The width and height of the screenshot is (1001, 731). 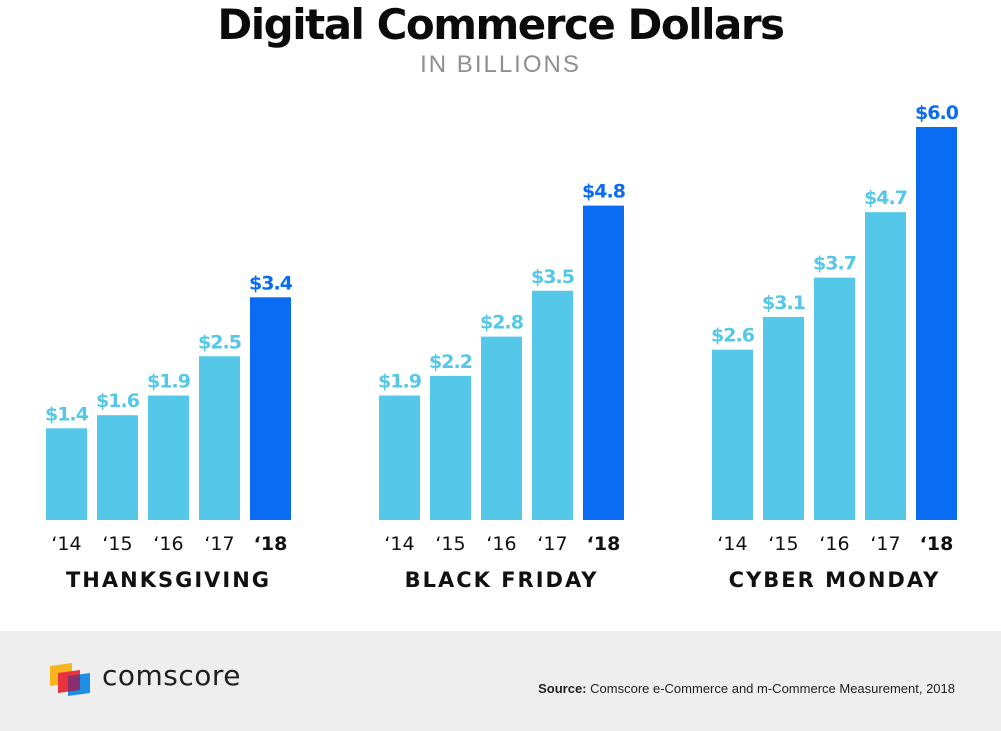 What do you see at coordinates (552, 277) in the screenshot?
I see `bar-value-label: $3.5` at bounding box center [552, 277].